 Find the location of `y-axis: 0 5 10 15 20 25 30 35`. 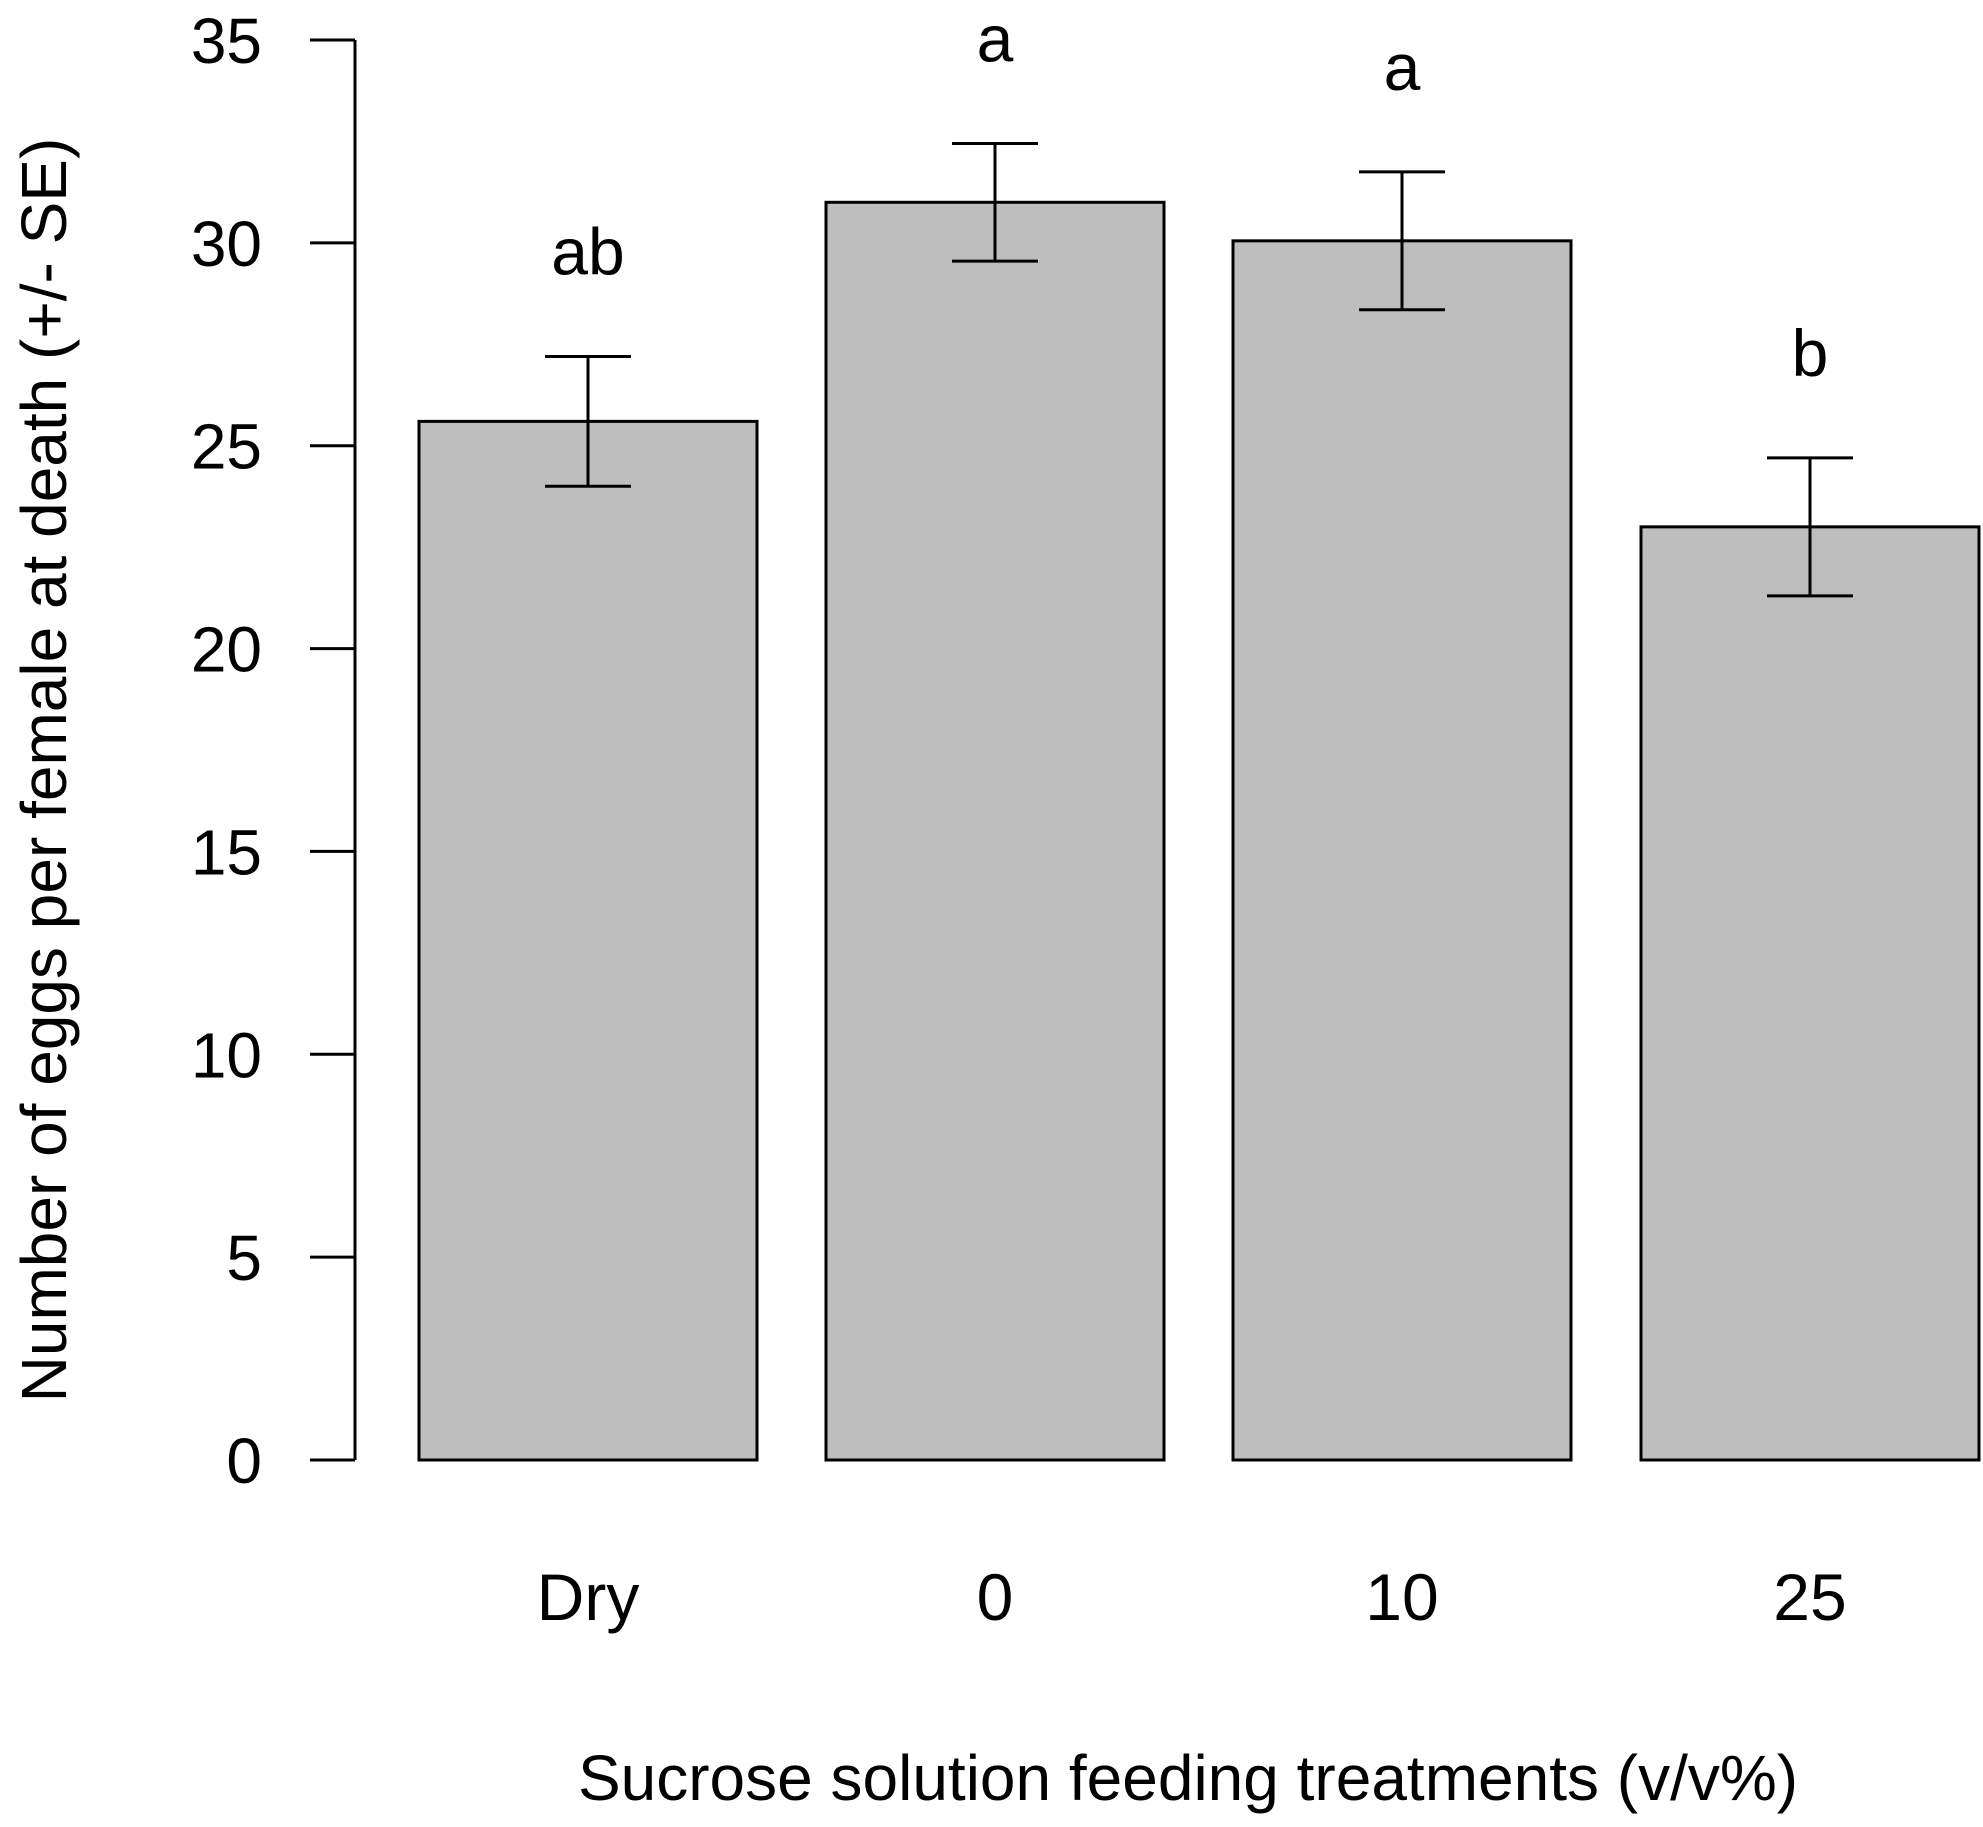

y-axis: 0 5 10 15 20 25 30 35 is located at coordinates (274, 751).